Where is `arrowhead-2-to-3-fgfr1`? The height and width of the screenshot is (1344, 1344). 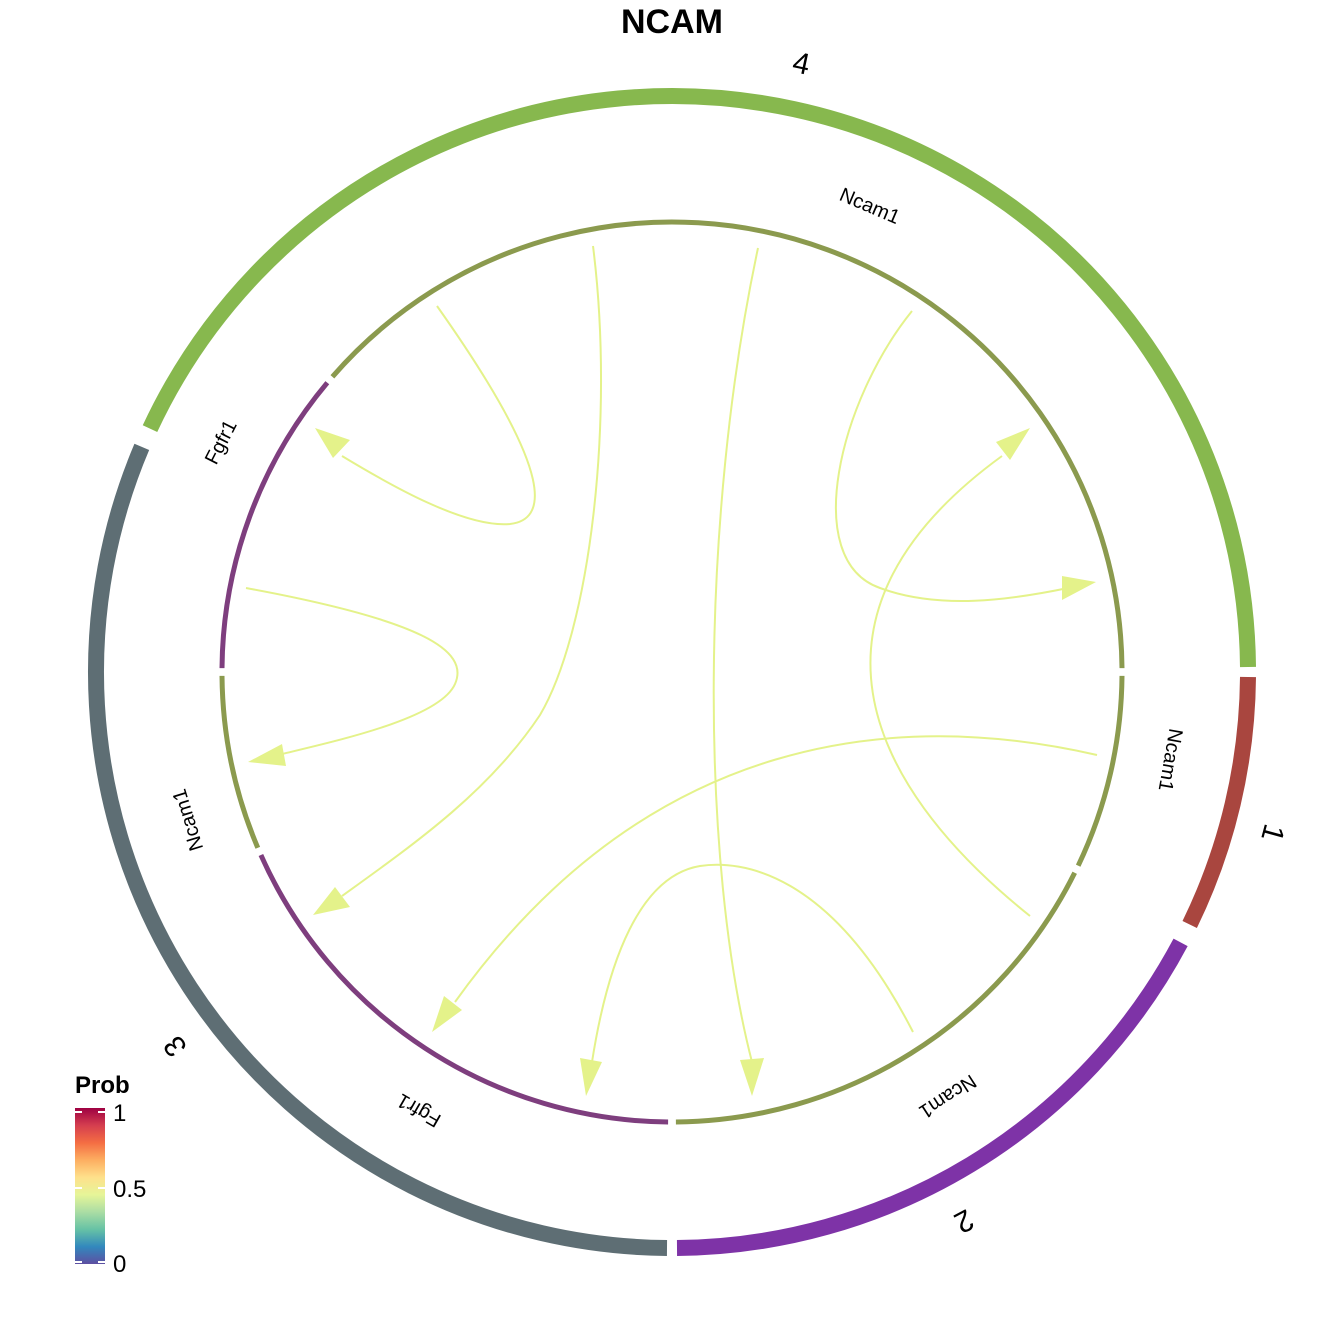
arrowhead-2-to-3-fgfr1 is located at coordinates (591, 1077).